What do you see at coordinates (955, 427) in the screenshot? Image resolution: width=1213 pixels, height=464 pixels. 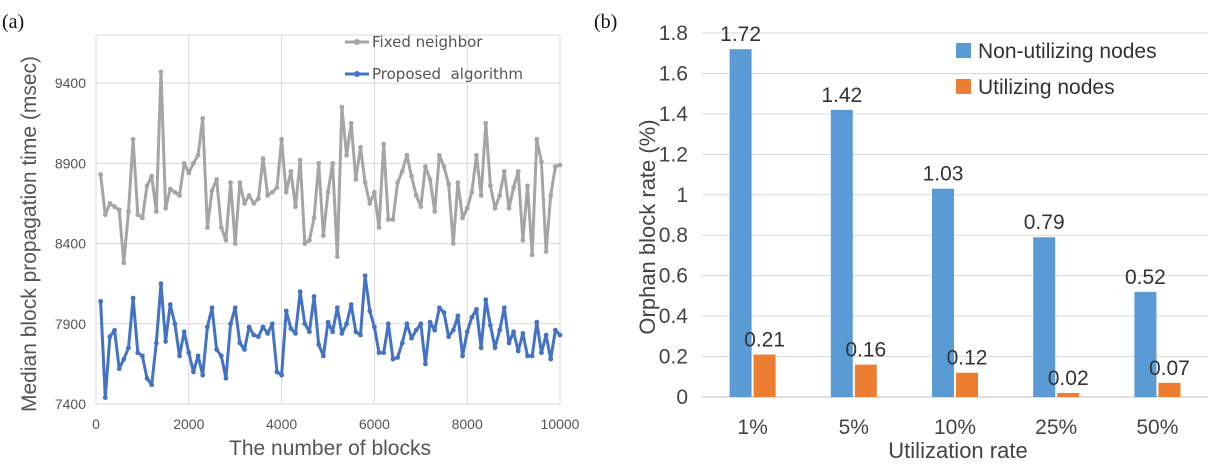 I see `panel-b-category-label: 10%` at bounding box center [955, 427].